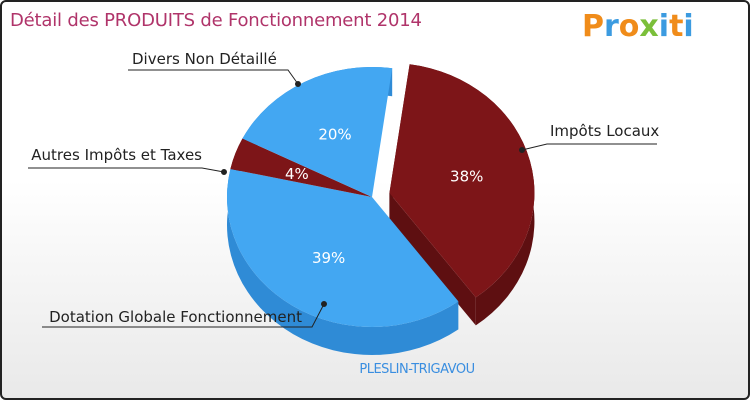  I want to click on pie-slice-percent: 39%, so click(328, 258).